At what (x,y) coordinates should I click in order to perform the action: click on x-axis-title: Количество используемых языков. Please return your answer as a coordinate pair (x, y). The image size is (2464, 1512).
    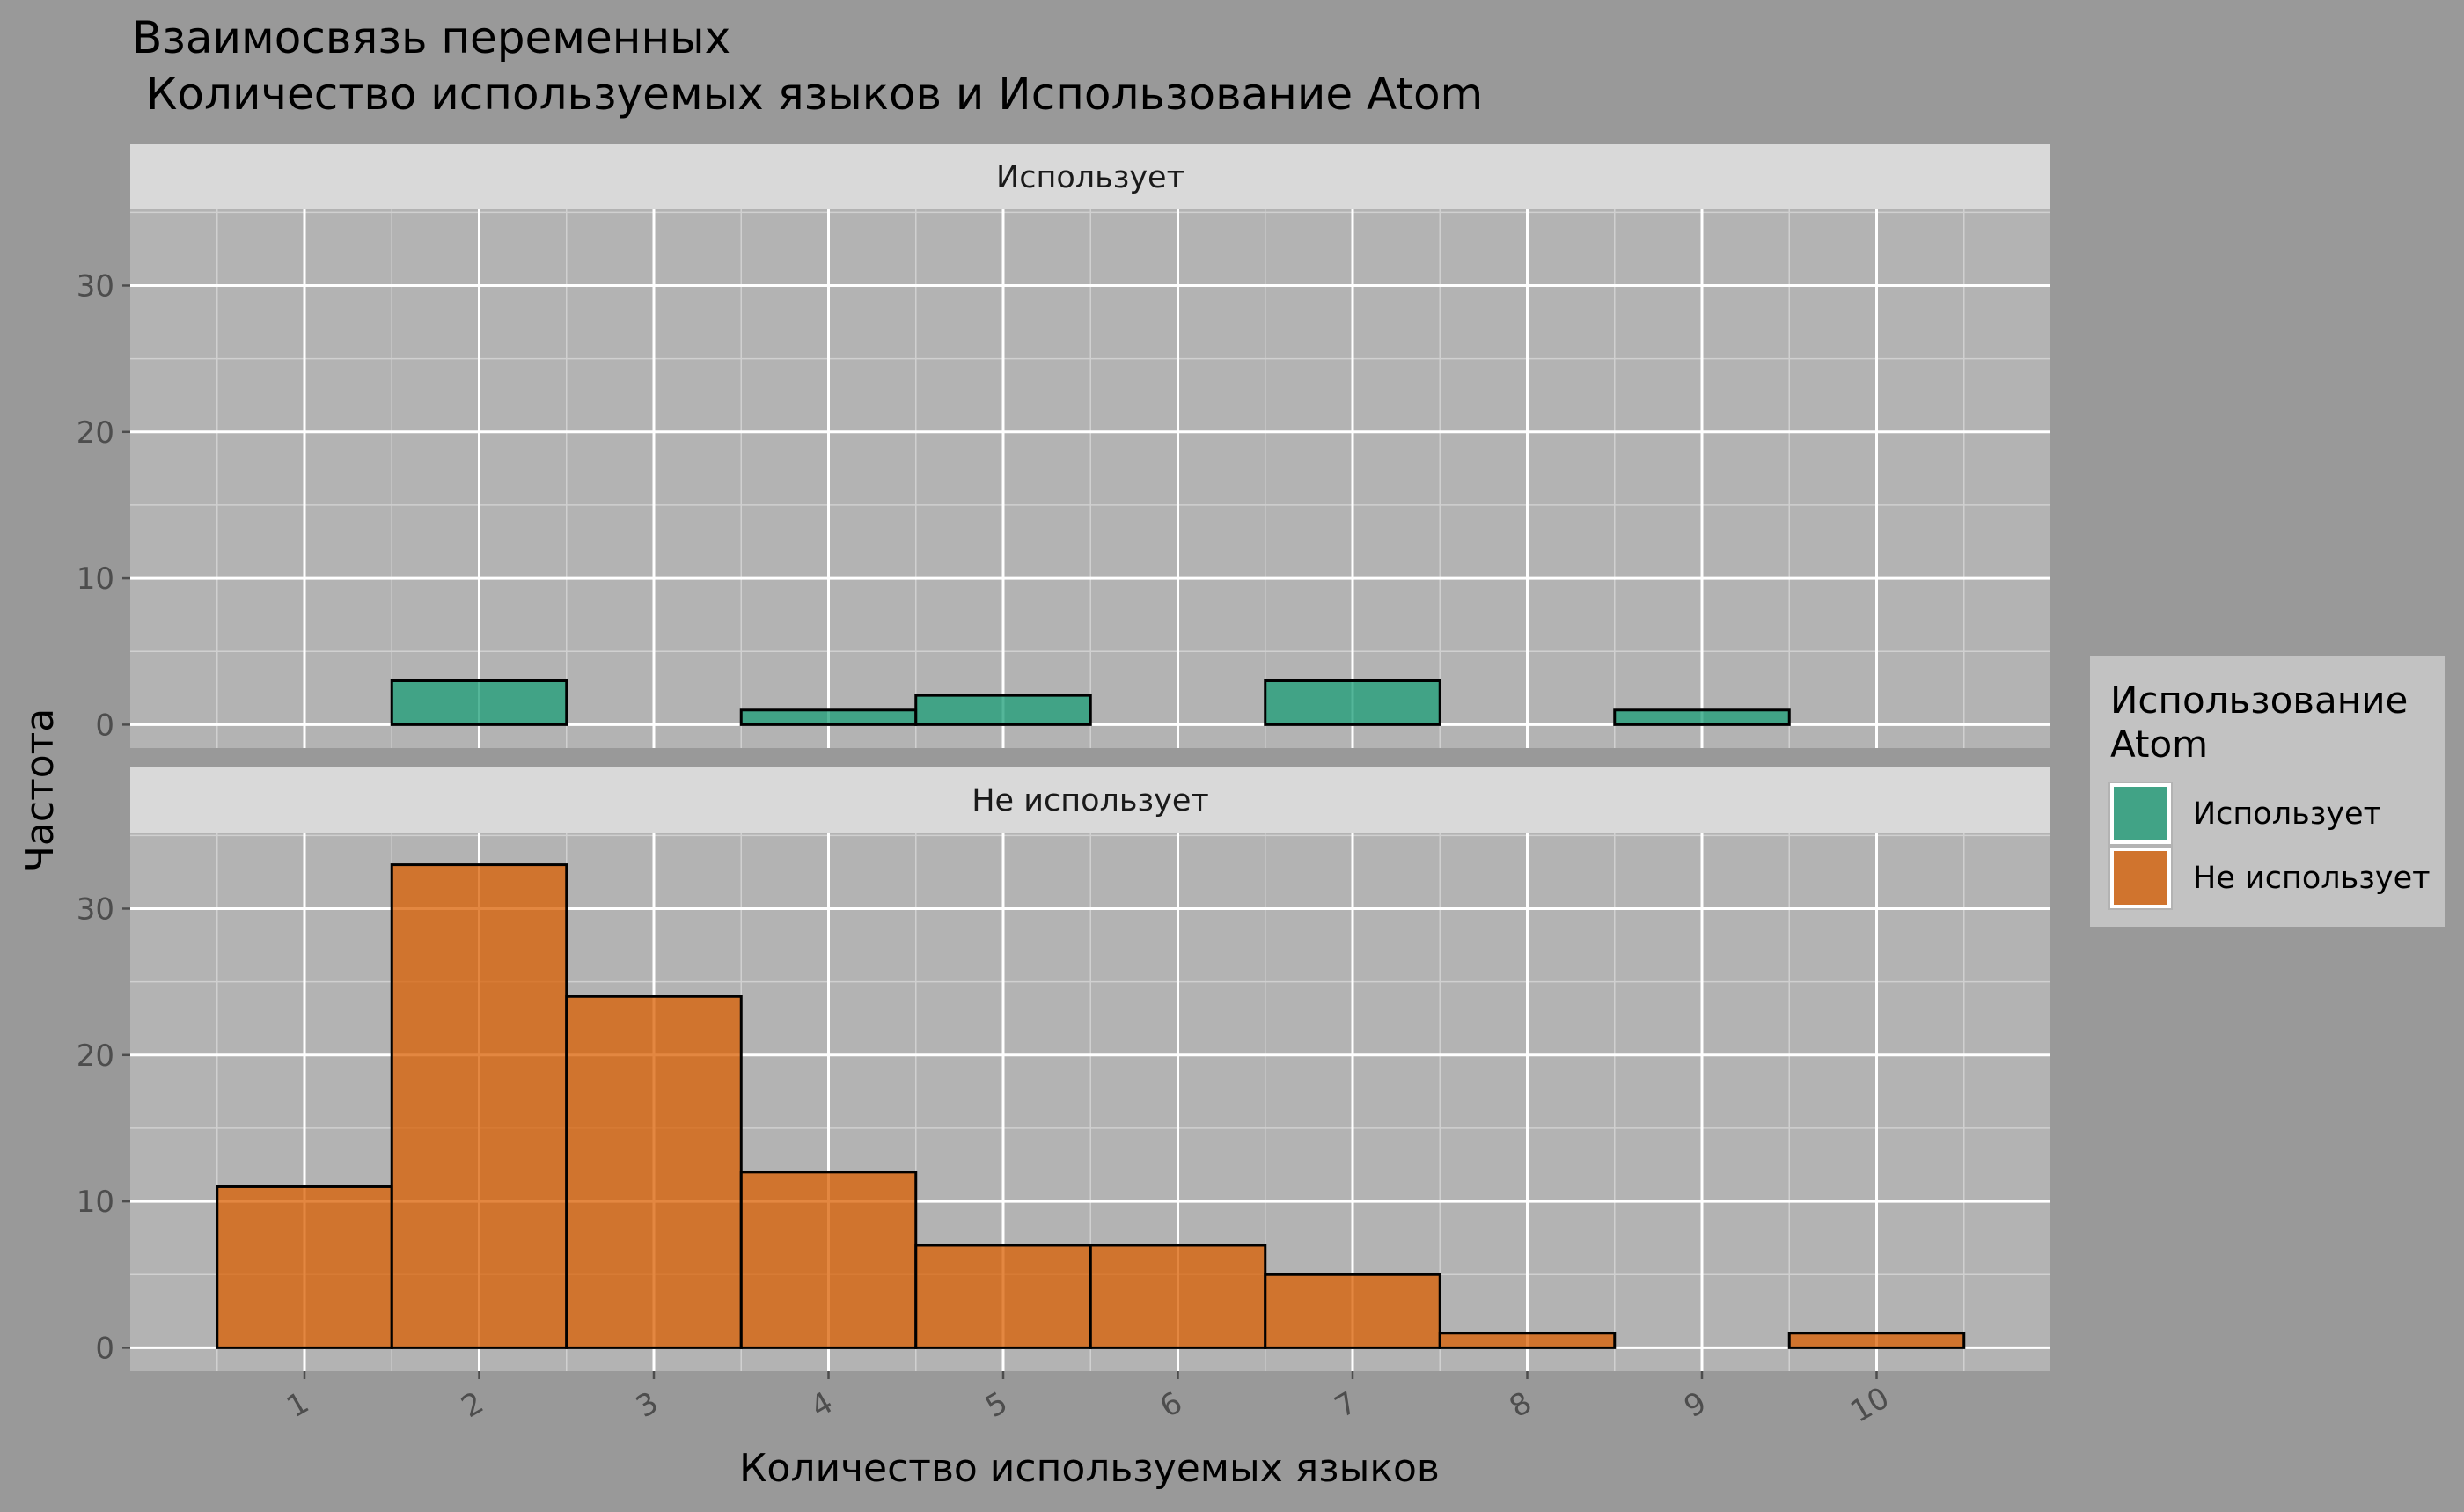
    Looking at the image, I should click on (1090, 1469).